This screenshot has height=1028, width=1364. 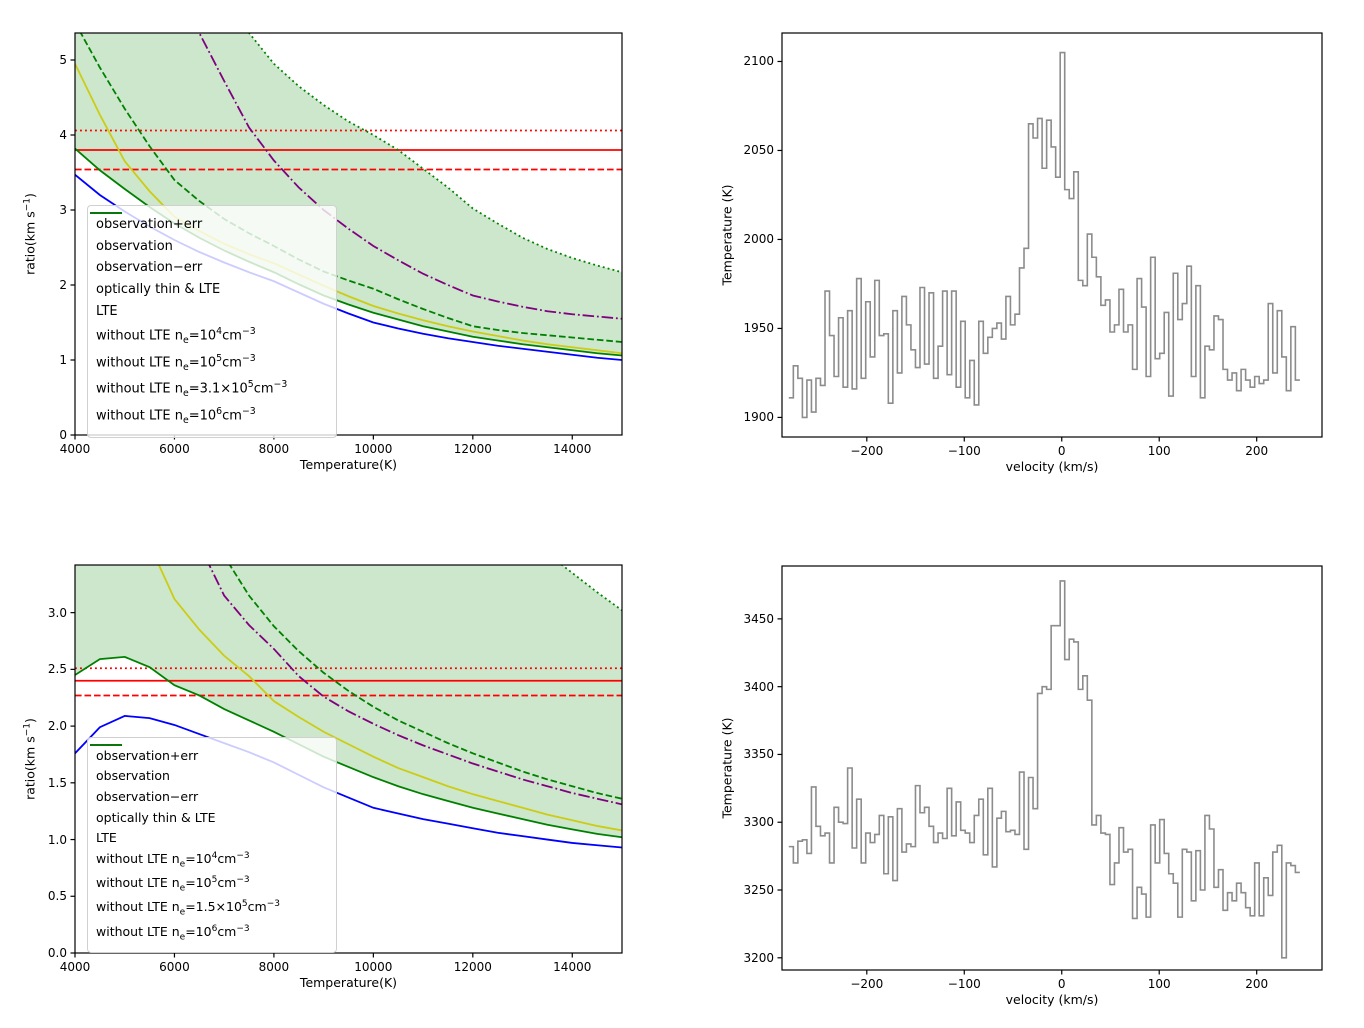 What do you see at coordinates (348, 781) in the screenshot?
I see `ratio-bottom-lte-curve` at bounding box center [348, 781].